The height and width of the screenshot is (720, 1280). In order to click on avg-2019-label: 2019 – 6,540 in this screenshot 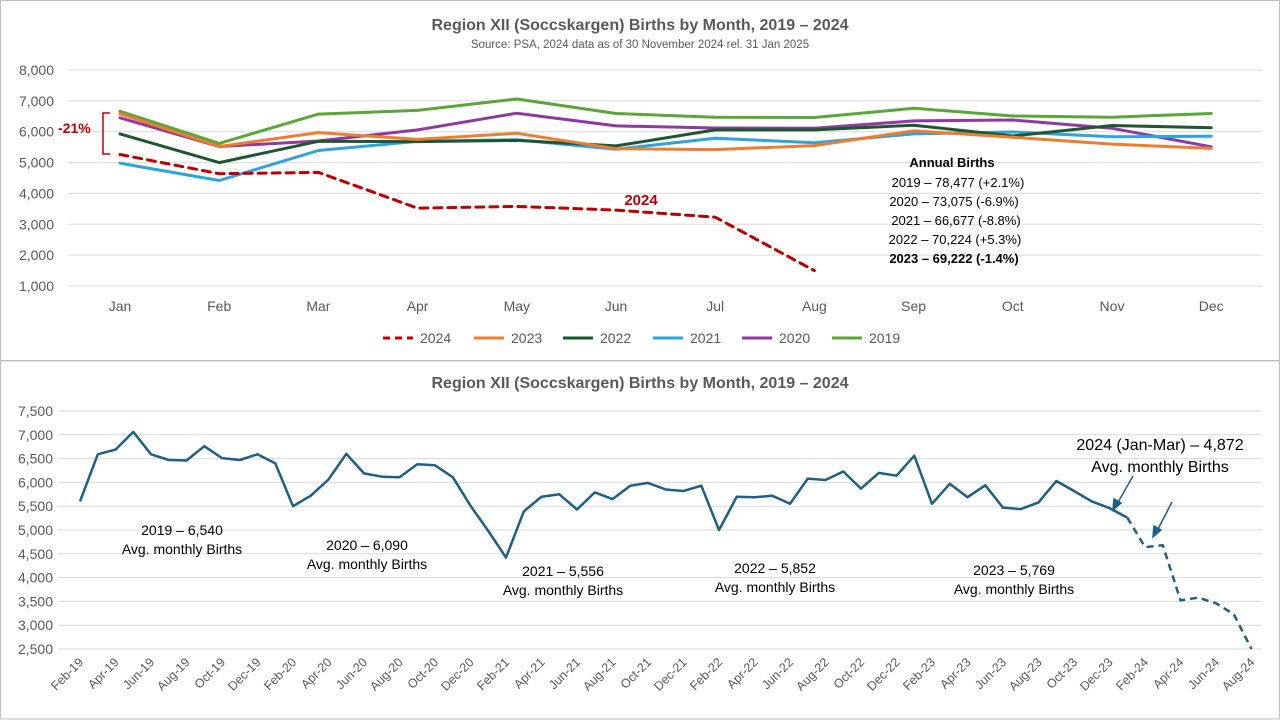, I will do `click(182, 530)`.